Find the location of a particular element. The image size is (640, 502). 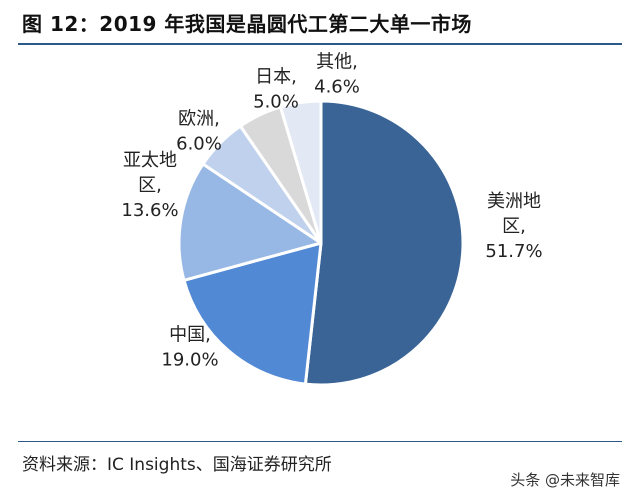

slice-label-line: 中国, is located at coordinates (190, 335).